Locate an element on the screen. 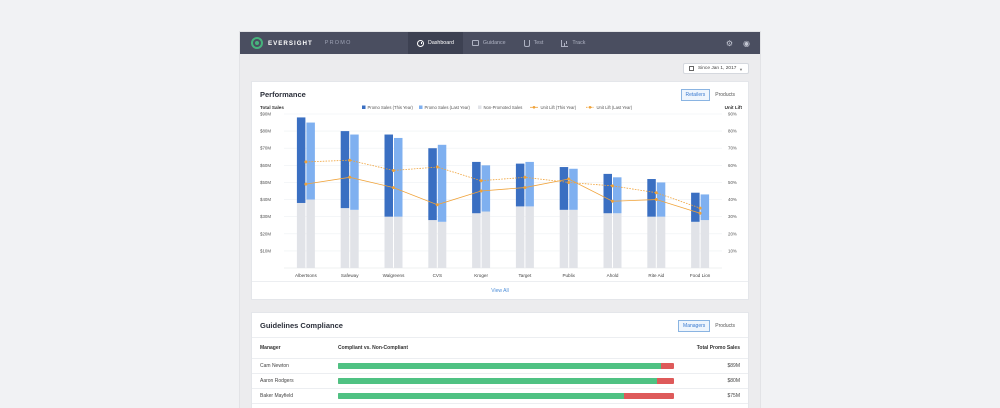 Image resolution: width=1000 pixels, height=408 pixels. unit-lift-this-year-line is located at coordinates (503, 195).